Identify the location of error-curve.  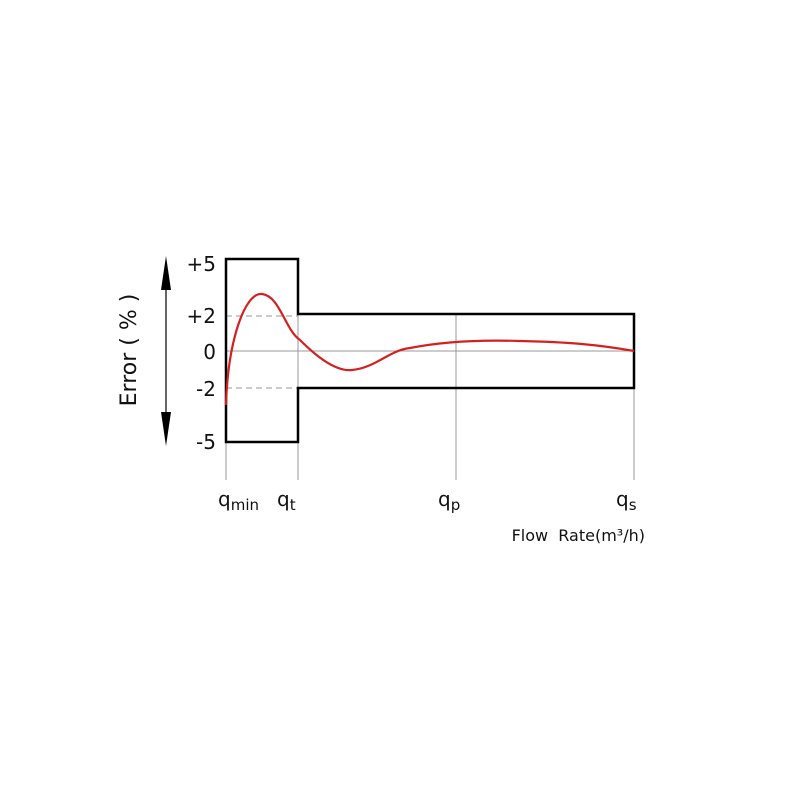
(429, 349).